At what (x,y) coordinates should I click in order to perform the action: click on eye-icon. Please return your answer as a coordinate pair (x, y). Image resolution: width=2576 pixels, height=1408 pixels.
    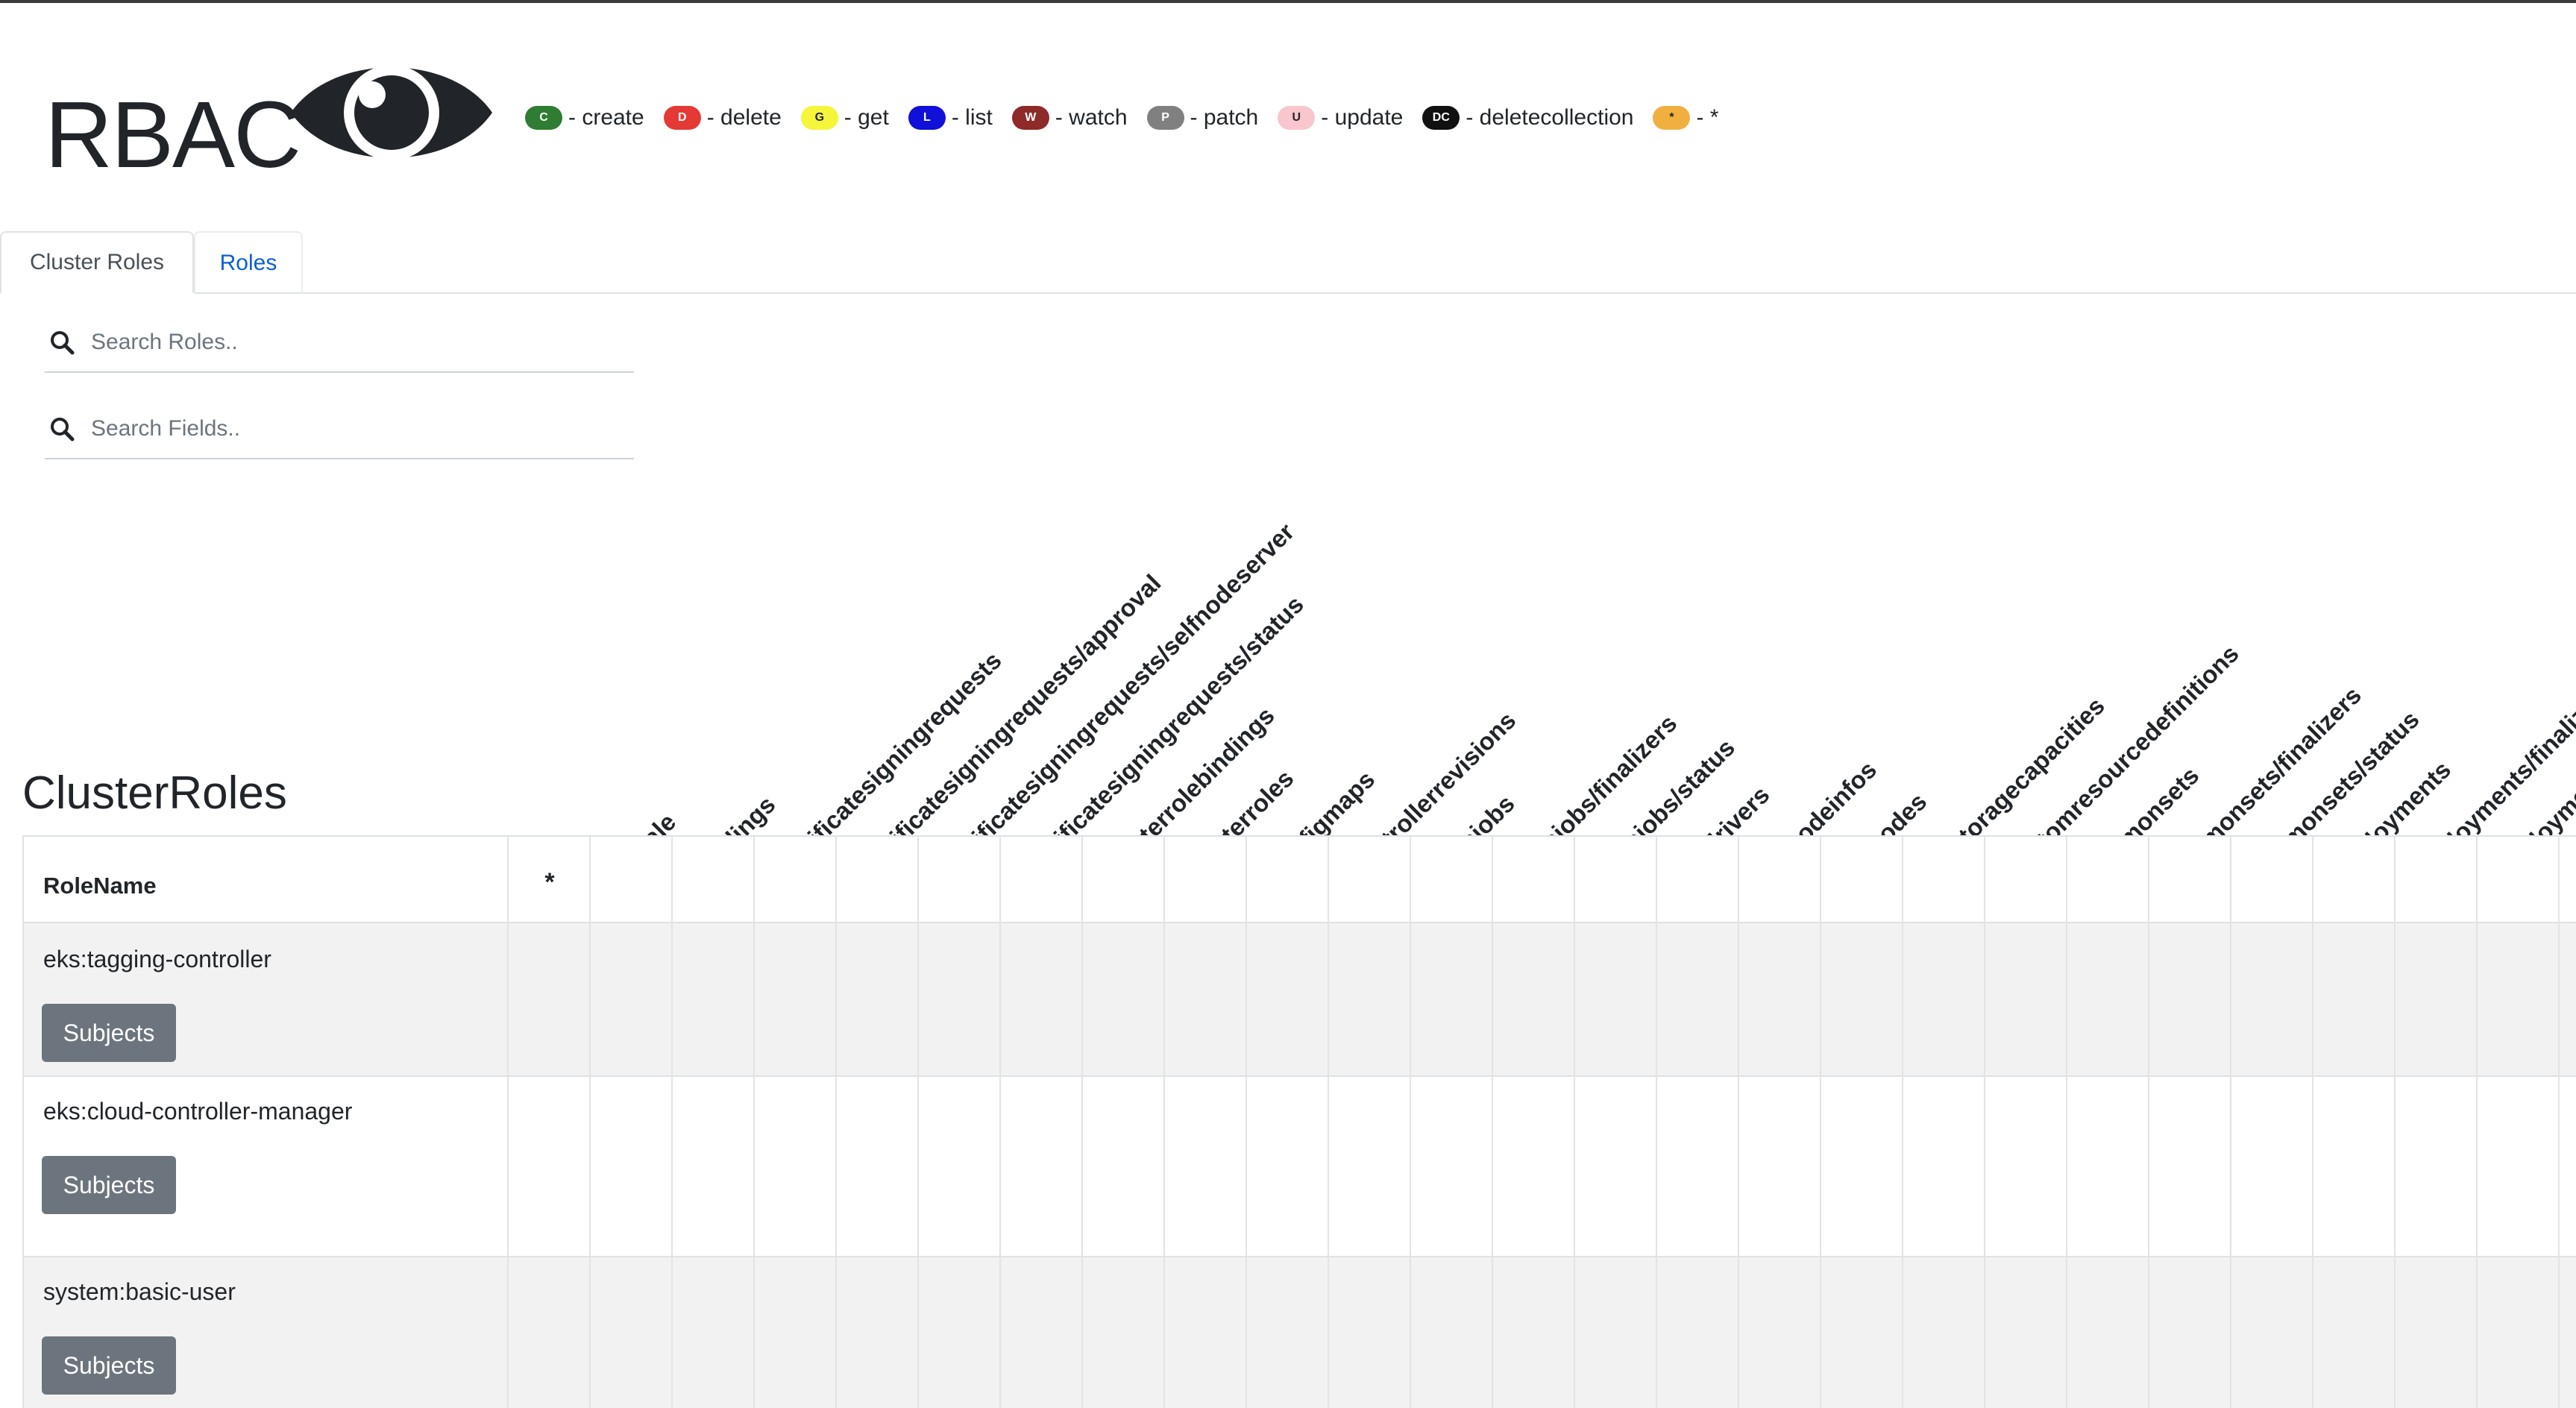
    Looking at the image, I should click on (392, 112).